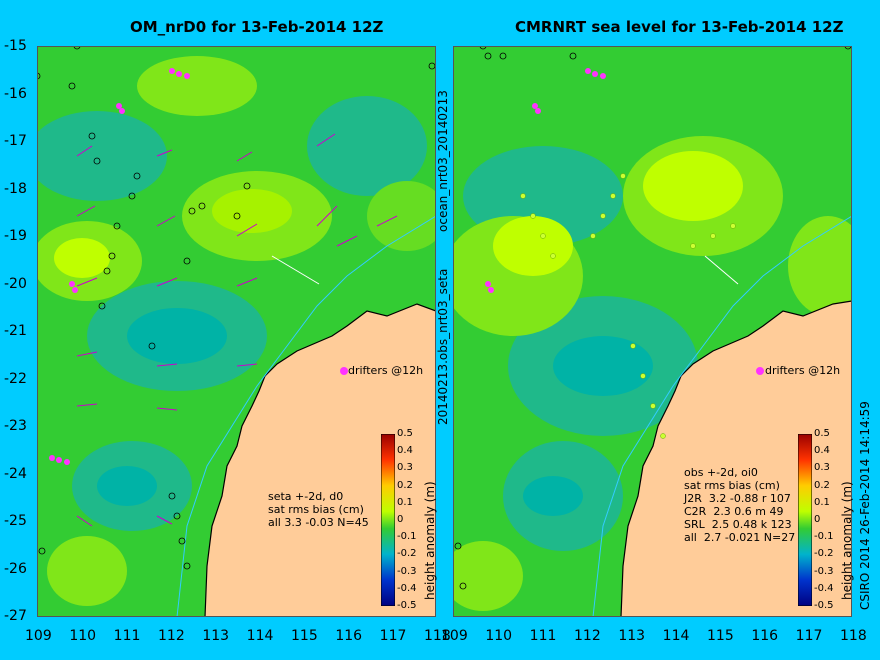  What do you see at coordinates (443, 346) in the screenshot?
I see `right-side-label: 20140213.obs_nrt03_seta` at bounding box center [443, 346].